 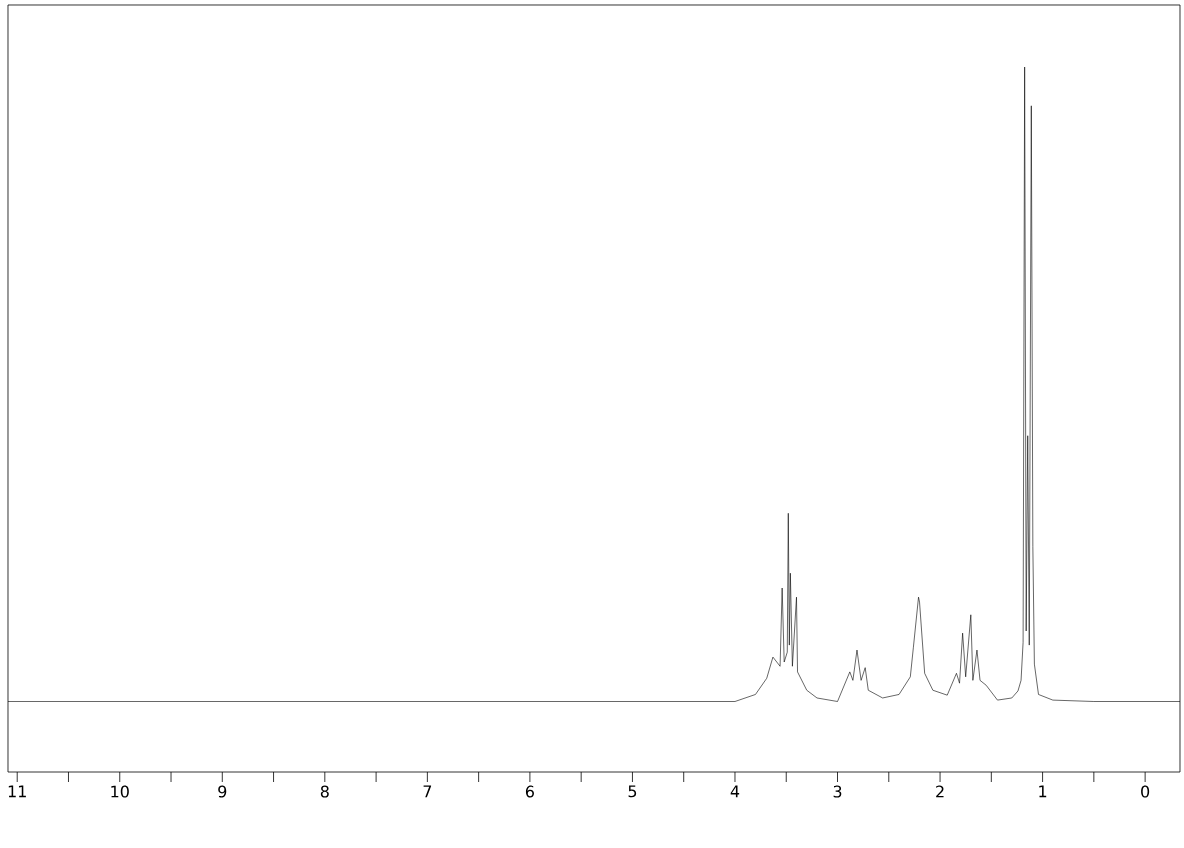 What do you see at coordinates (324, 791) in the screenshot?
I see `x-tick-label: 8` at bounding box center [324, 791].